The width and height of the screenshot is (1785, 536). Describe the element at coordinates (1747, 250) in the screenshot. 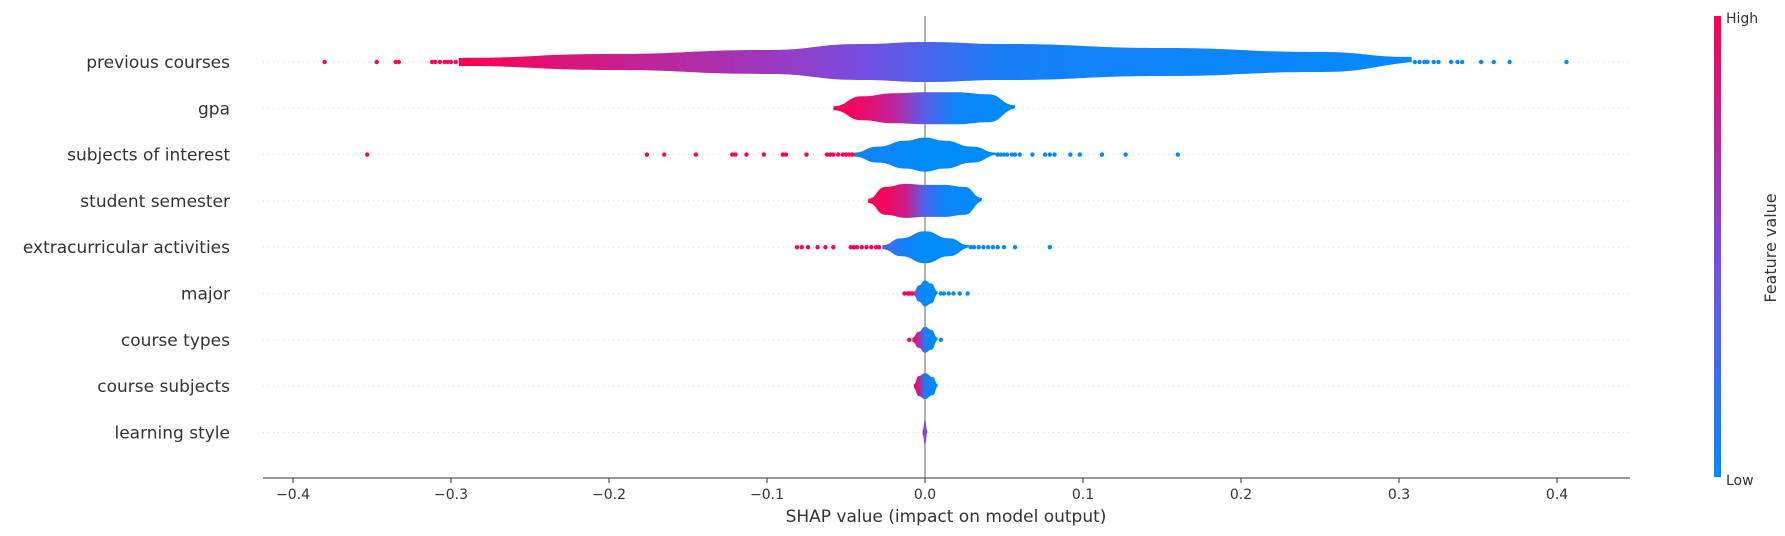

I see `colorbar: High Low Feature value` at that location.